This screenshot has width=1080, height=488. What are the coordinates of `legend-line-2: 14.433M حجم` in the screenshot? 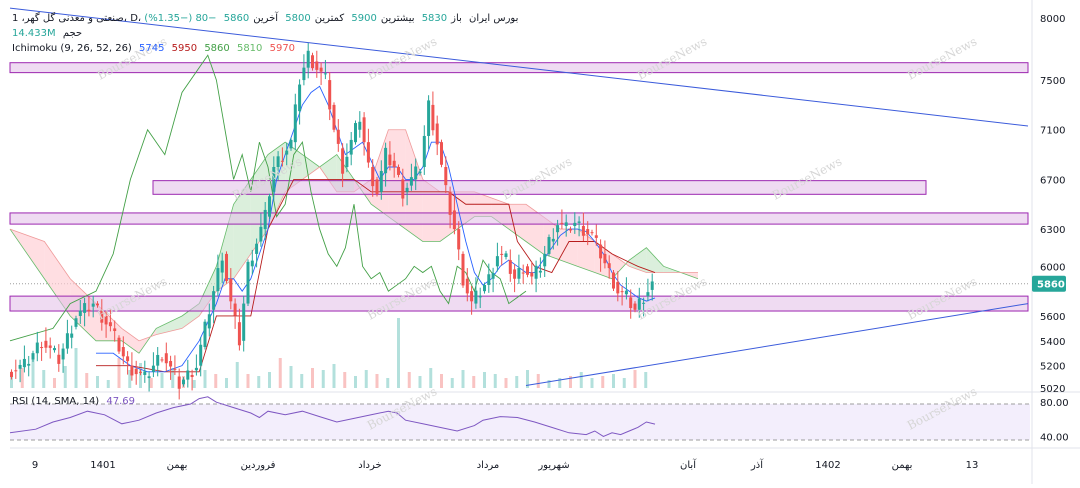 It's located at (49, 33).